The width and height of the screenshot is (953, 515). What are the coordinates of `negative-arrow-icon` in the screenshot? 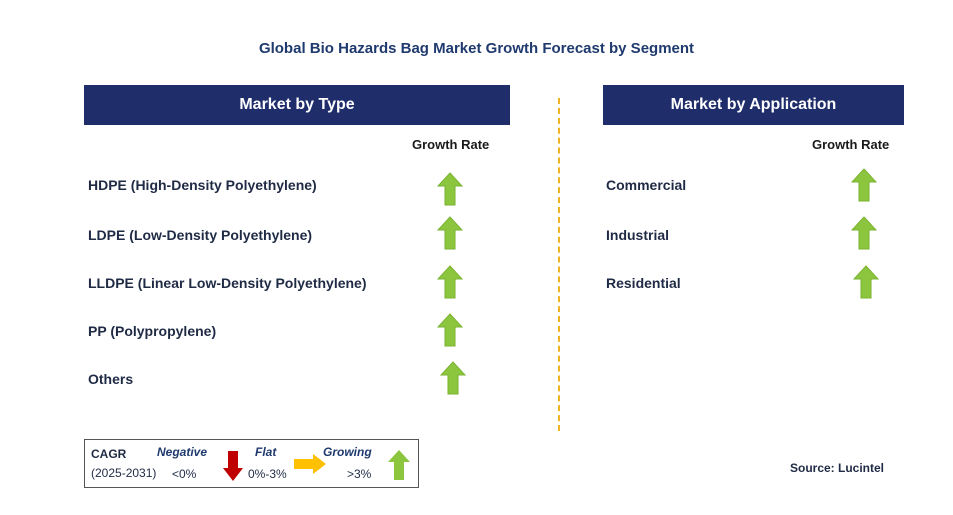 It's located at (233, 466).